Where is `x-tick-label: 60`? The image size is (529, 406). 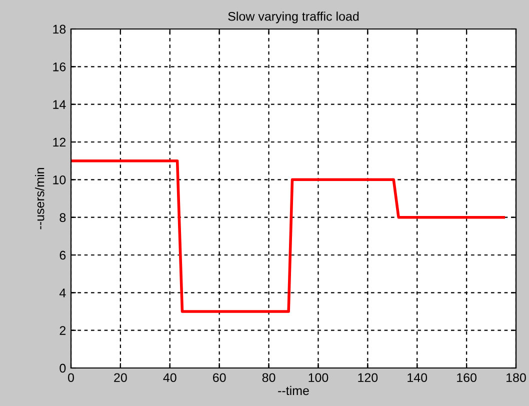
x-tick-label: 60 is located at coordinates (219, 377).